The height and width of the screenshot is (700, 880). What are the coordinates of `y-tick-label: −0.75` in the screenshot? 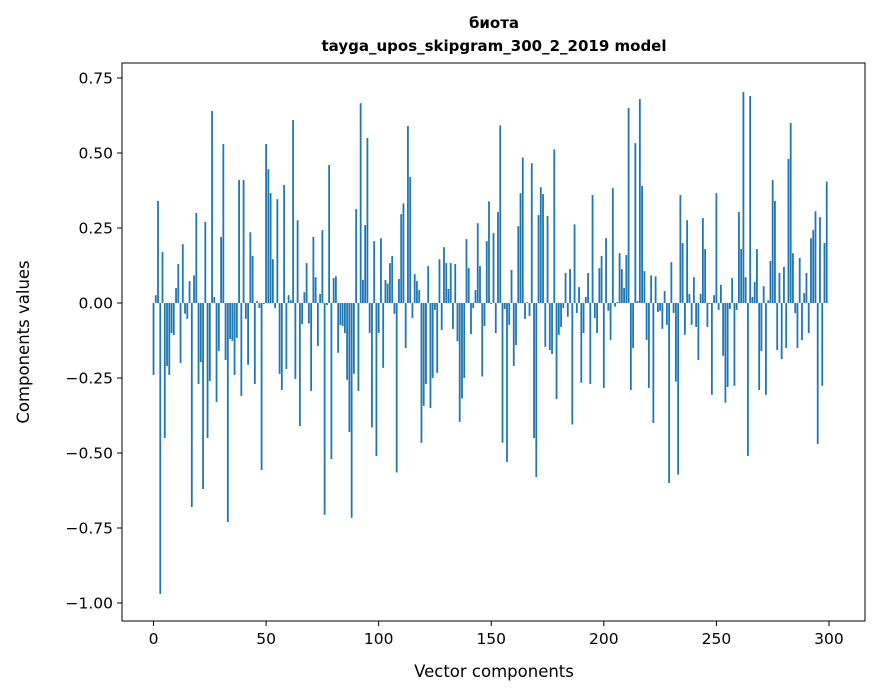 It's located at (90, 529).